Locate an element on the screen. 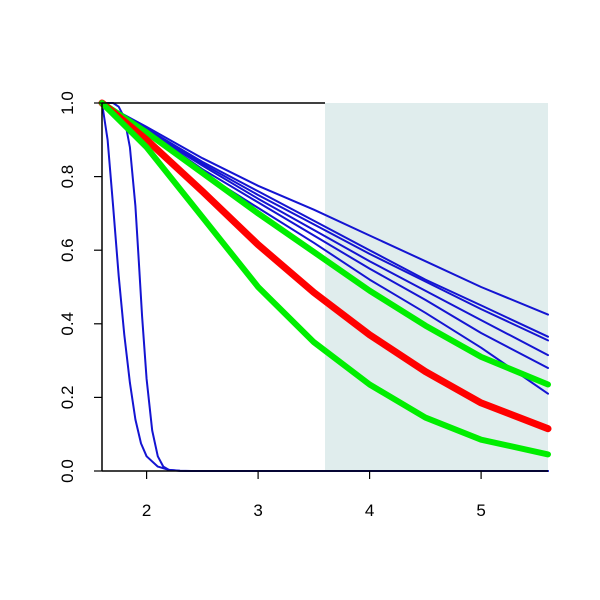 This screenshot has height=600, width=600. y-tick-label: 0.8 is located at coordinates (67, 177).